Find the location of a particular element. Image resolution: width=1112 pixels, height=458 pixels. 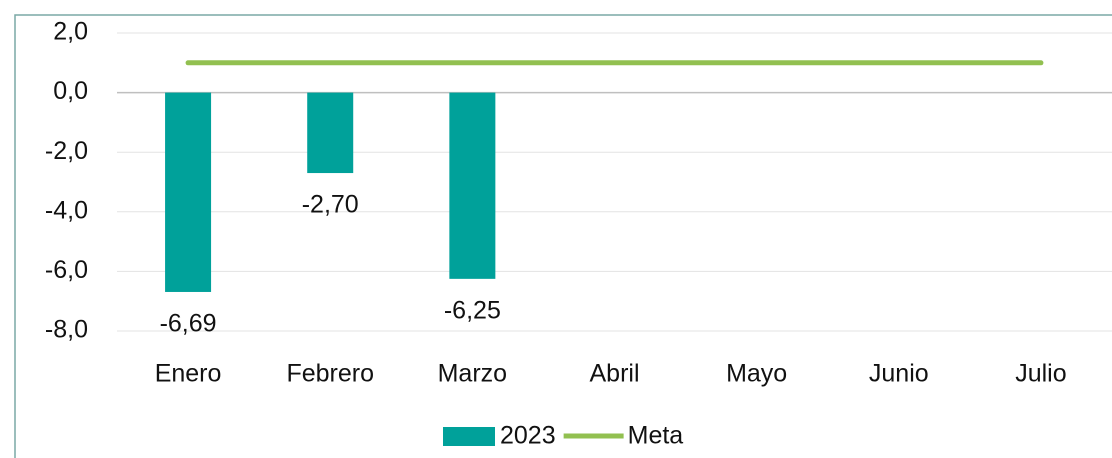

x-tick-label: Enero is located at coordinates (188, 374).